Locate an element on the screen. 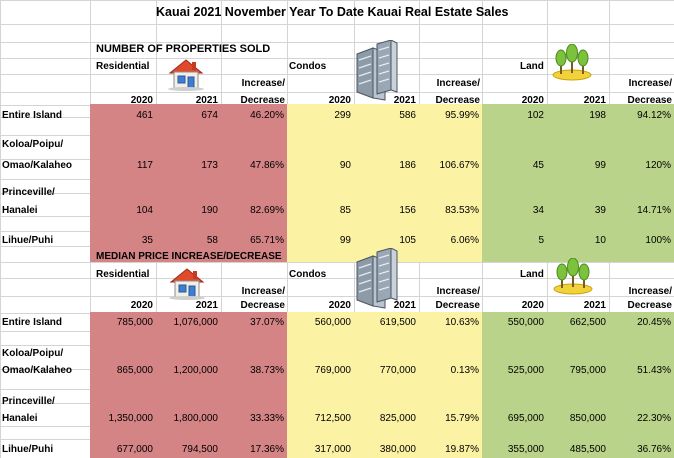 Image resolution: width=674 pixels, height=458 pixels. land-value: 45 is located at coordinates (538, 165).